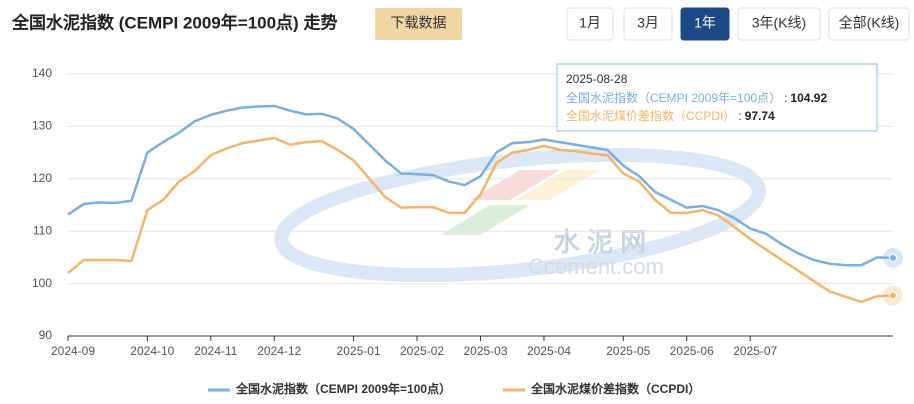 The width and height of the screenshot is (914, 404). I want to click on x-tick-label: 2025-07, so click(755, 351).